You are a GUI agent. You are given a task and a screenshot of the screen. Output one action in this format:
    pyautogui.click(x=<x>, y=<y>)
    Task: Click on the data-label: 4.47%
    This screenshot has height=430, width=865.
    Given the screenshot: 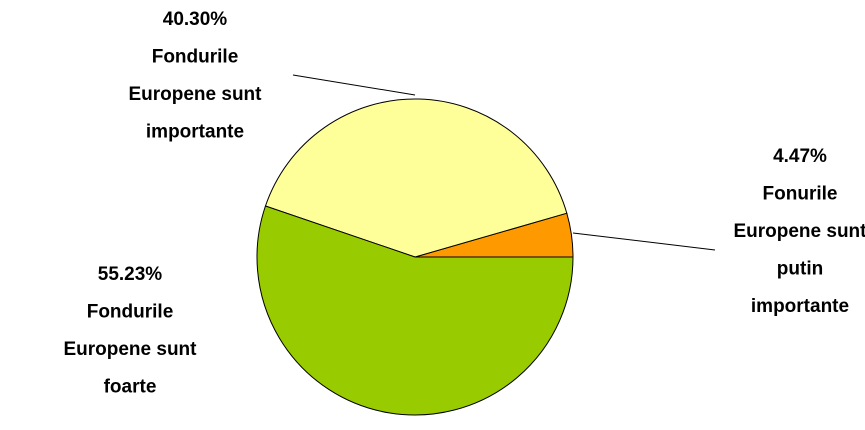 What is the action you would take?
    pyautogui.click(x=800, y=156)
    